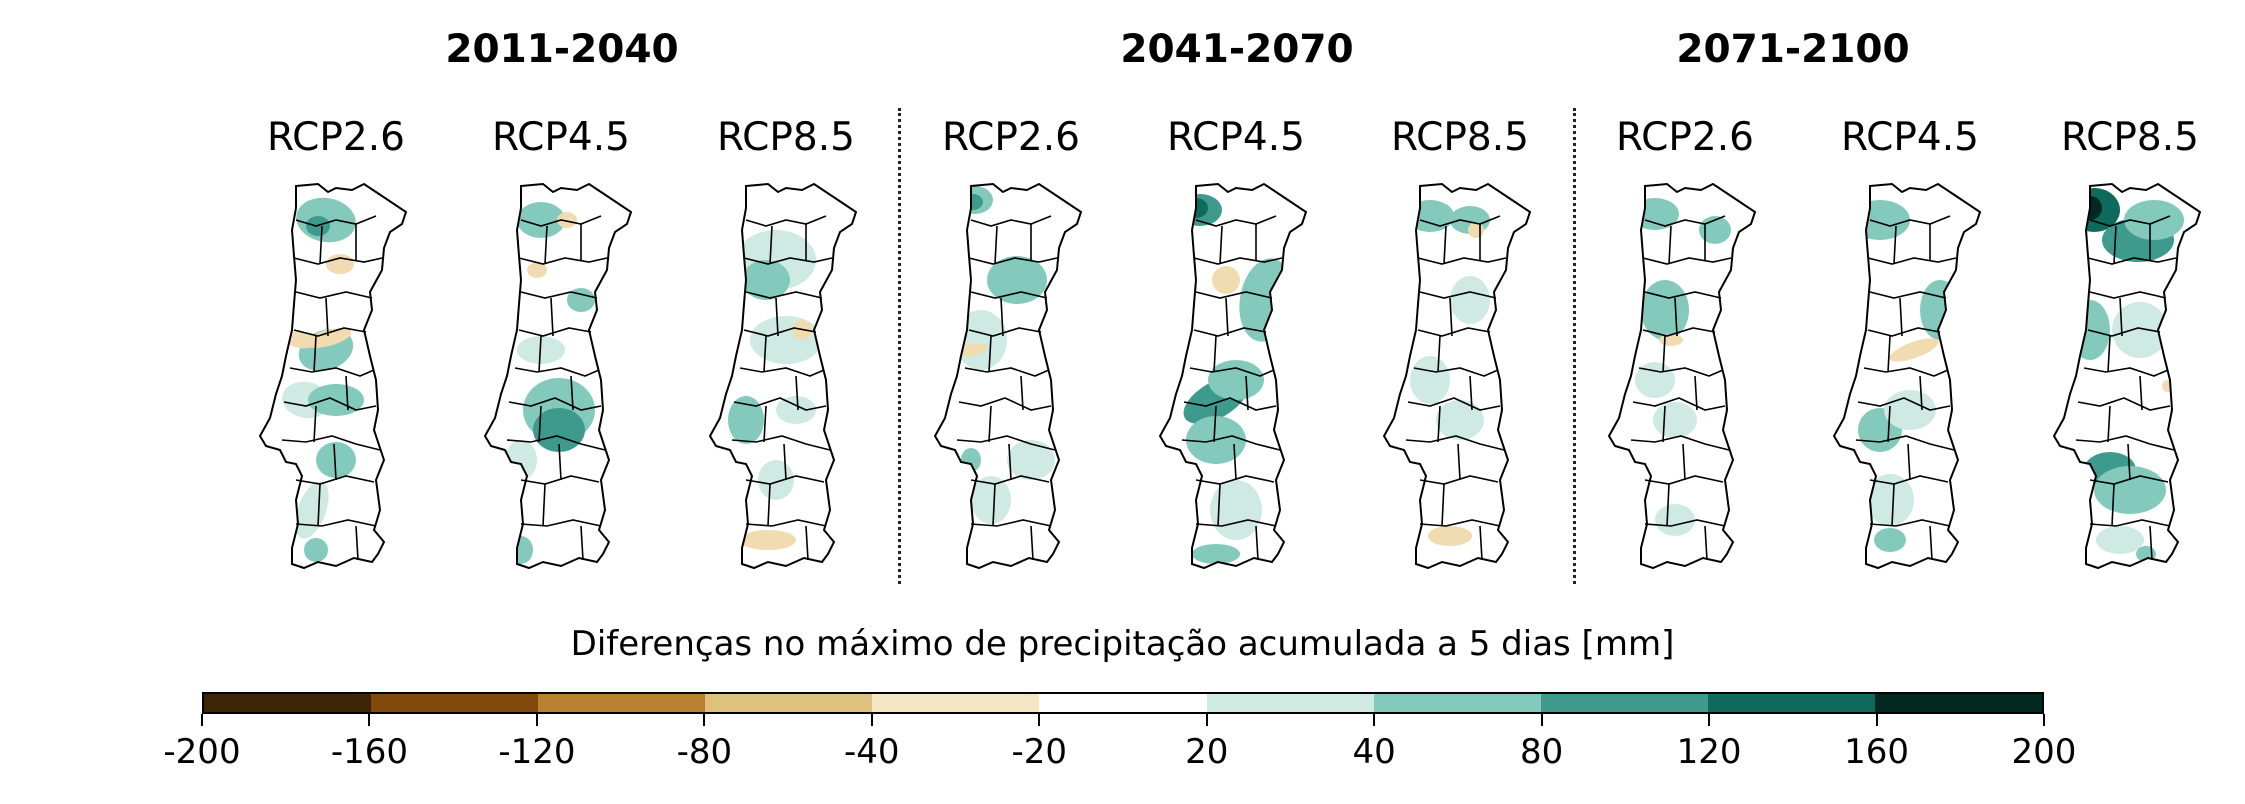  Describe the element at coordinates (202, 752) in the screenshot. I see `colorbar-tick-label: -200` at that location.